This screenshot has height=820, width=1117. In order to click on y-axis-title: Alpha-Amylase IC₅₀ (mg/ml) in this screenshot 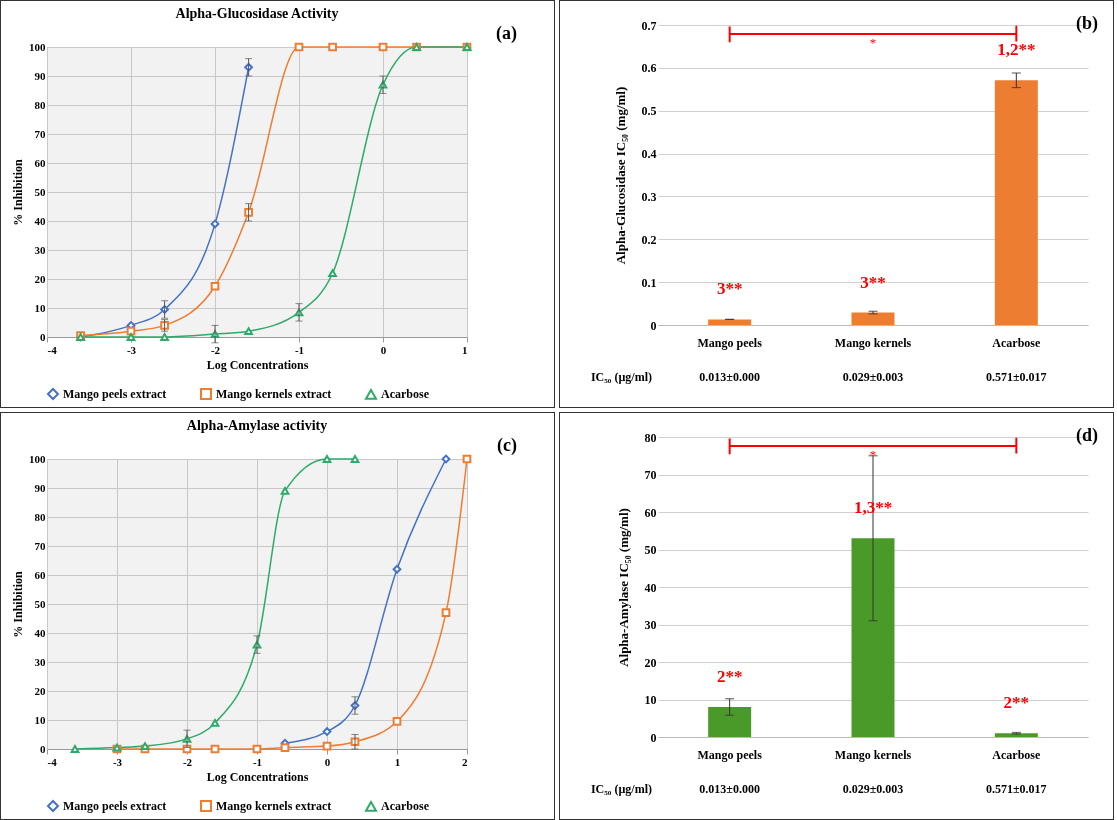, I will do `click(623, 587)`.